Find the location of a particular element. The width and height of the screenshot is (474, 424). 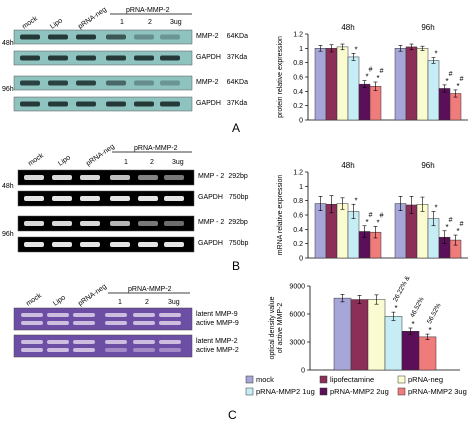

category-label: 96h is located at coordinates (427, 165).